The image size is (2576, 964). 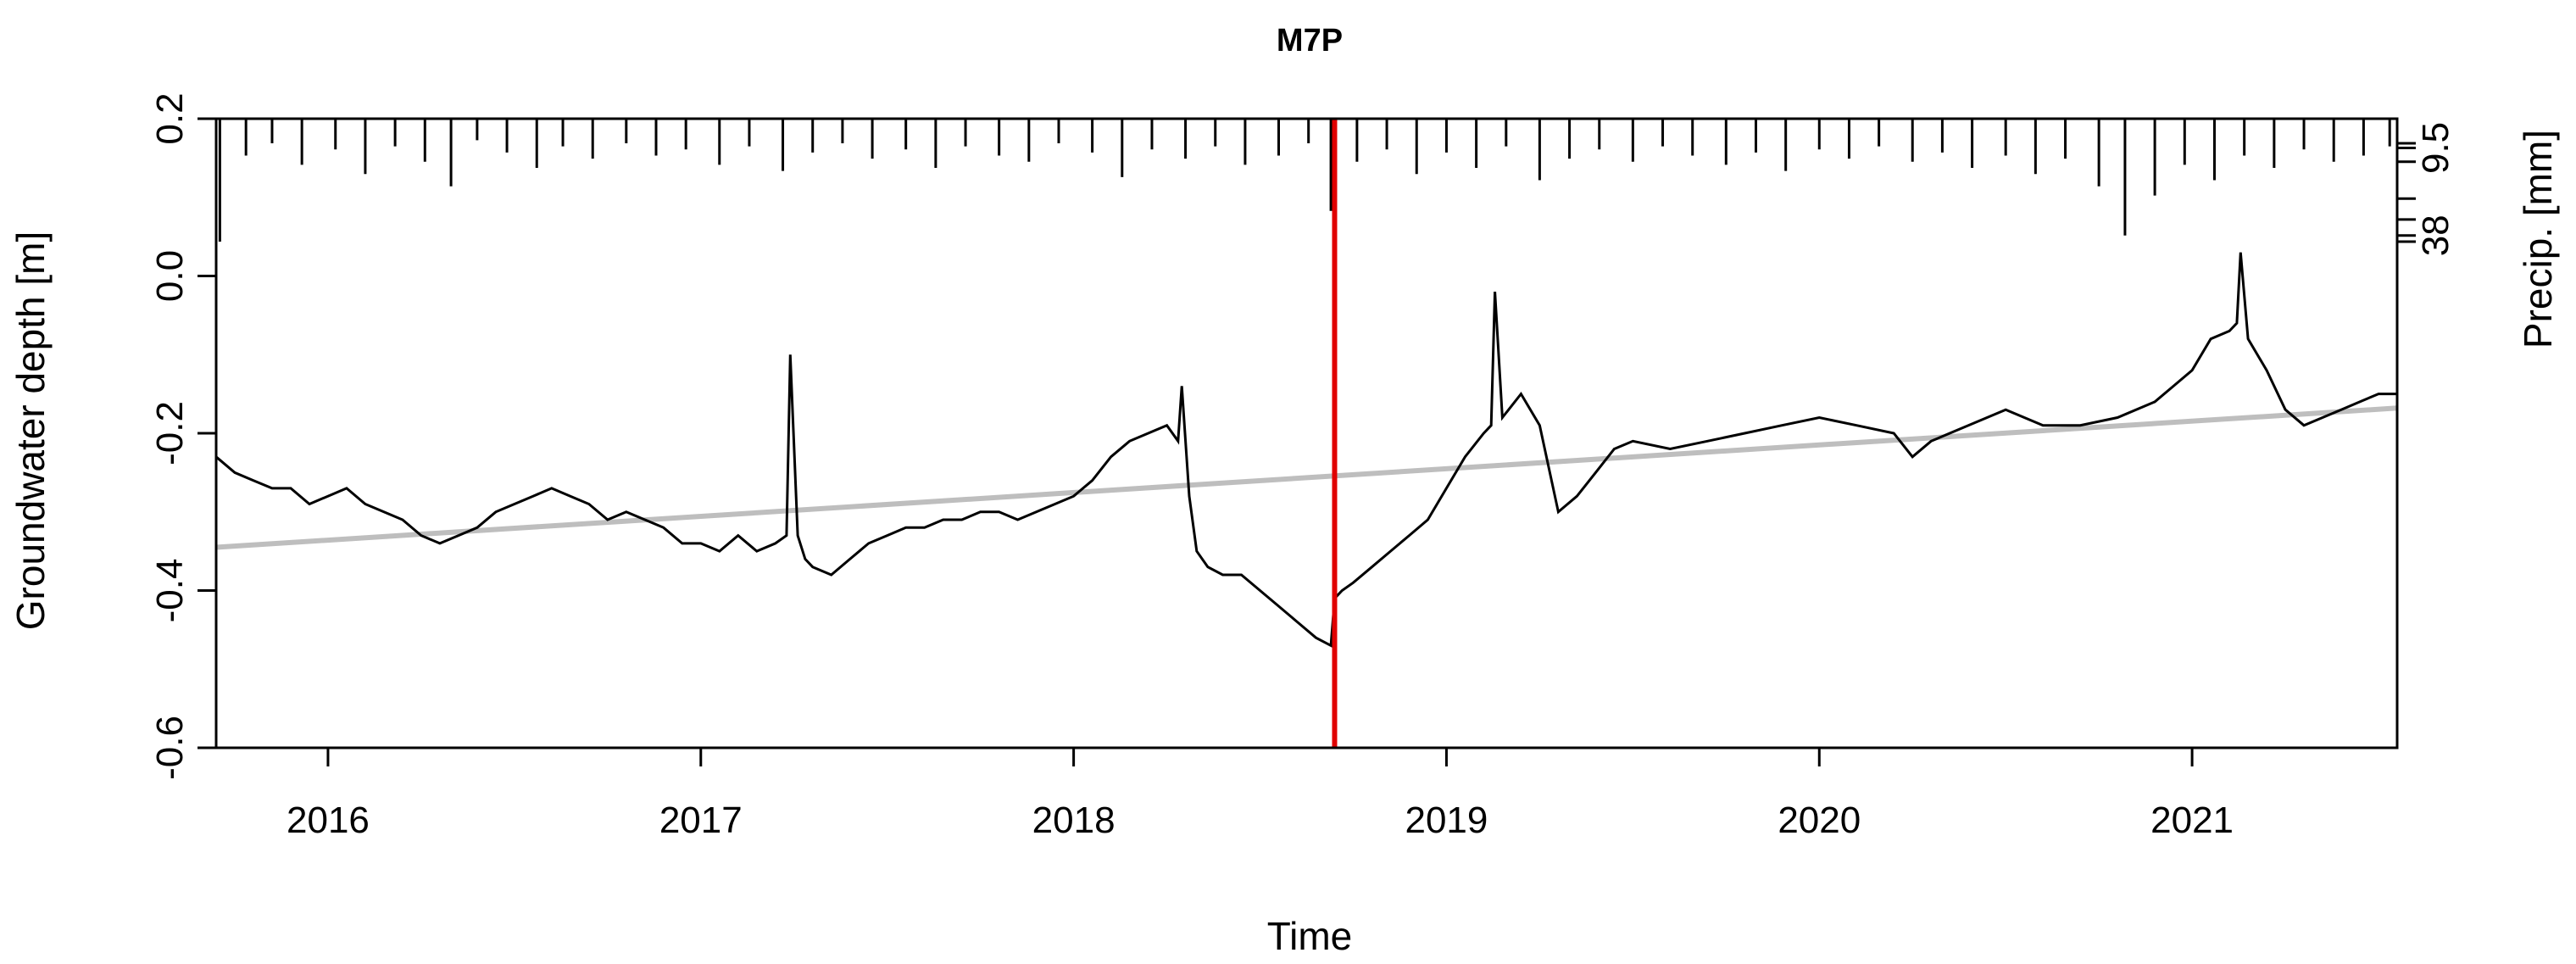 I want to click on trend-series-line, so click(x=1306, y=477).